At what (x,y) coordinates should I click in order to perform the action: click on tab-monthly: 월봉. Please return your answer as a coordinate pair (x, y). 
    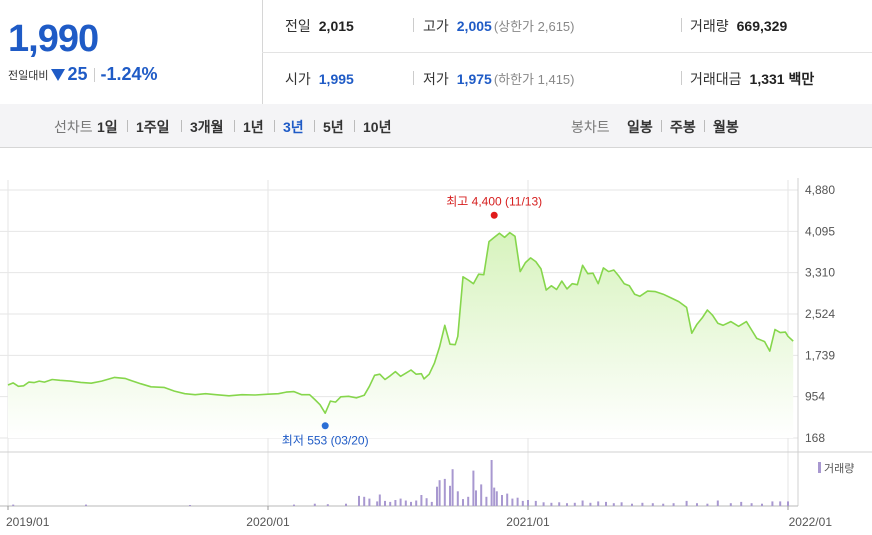
    Looking at the image, I should click on (726, 127).